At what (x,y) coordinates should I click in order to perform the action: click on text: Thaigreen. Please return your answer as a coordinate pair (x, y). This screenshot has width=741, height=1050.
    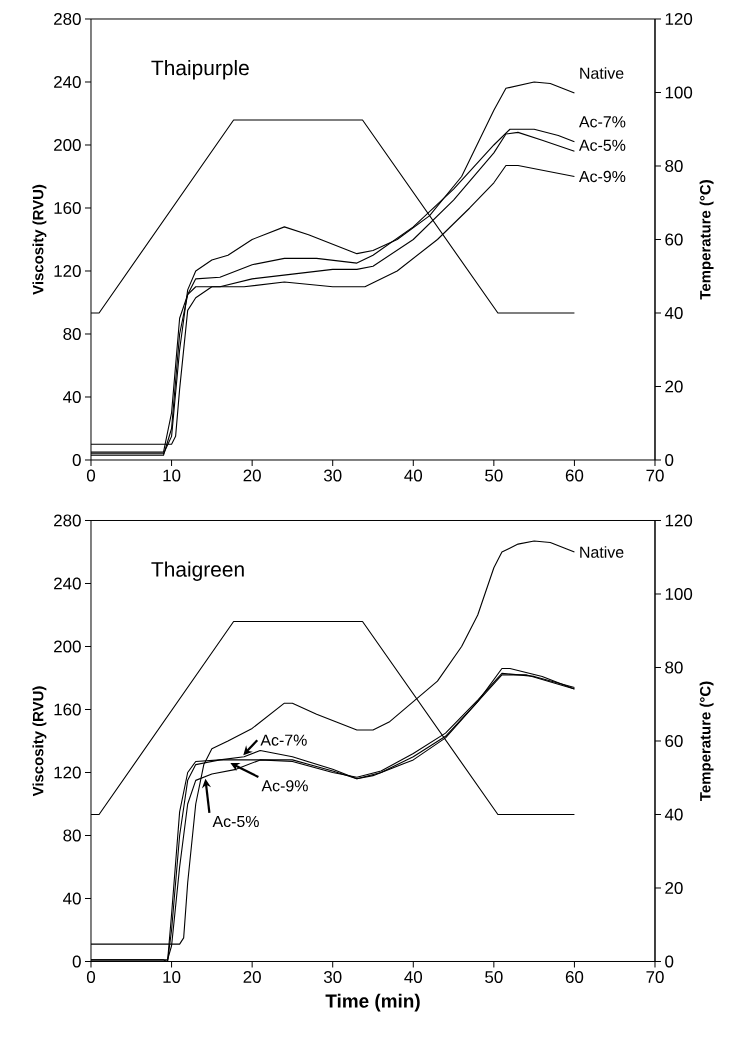
    Looking at the image, I should click on (197, 571).